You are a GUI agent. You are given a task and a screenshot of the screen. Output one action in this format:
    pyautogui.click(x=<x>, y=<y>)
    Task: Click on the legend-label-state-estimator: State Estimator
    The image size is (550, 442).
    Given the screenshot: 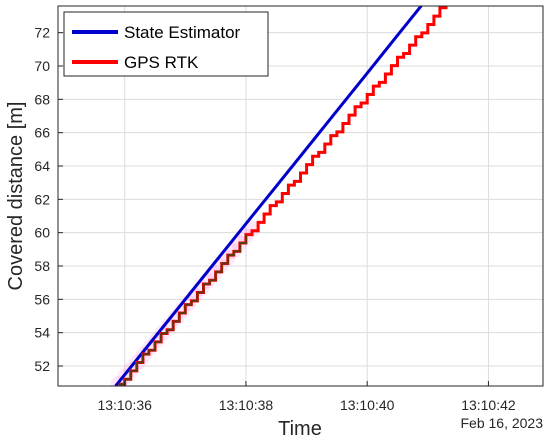 What is the action you would take?
    pyautogui.click(x=182, y=32)
    